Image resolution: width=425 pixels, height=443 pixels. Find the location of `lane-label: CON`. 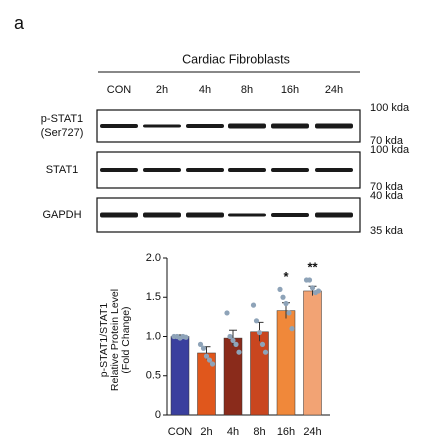

lane-label: CON is located at coordinates (119, 90).